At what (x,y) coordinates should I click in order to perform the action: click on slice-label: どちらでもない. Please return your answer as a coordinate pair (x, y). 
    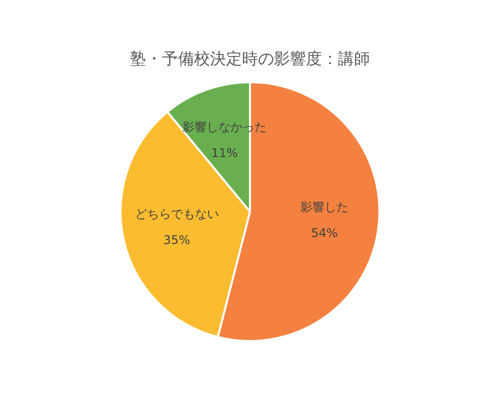
    Looking at the image, I should click on (176, 214).